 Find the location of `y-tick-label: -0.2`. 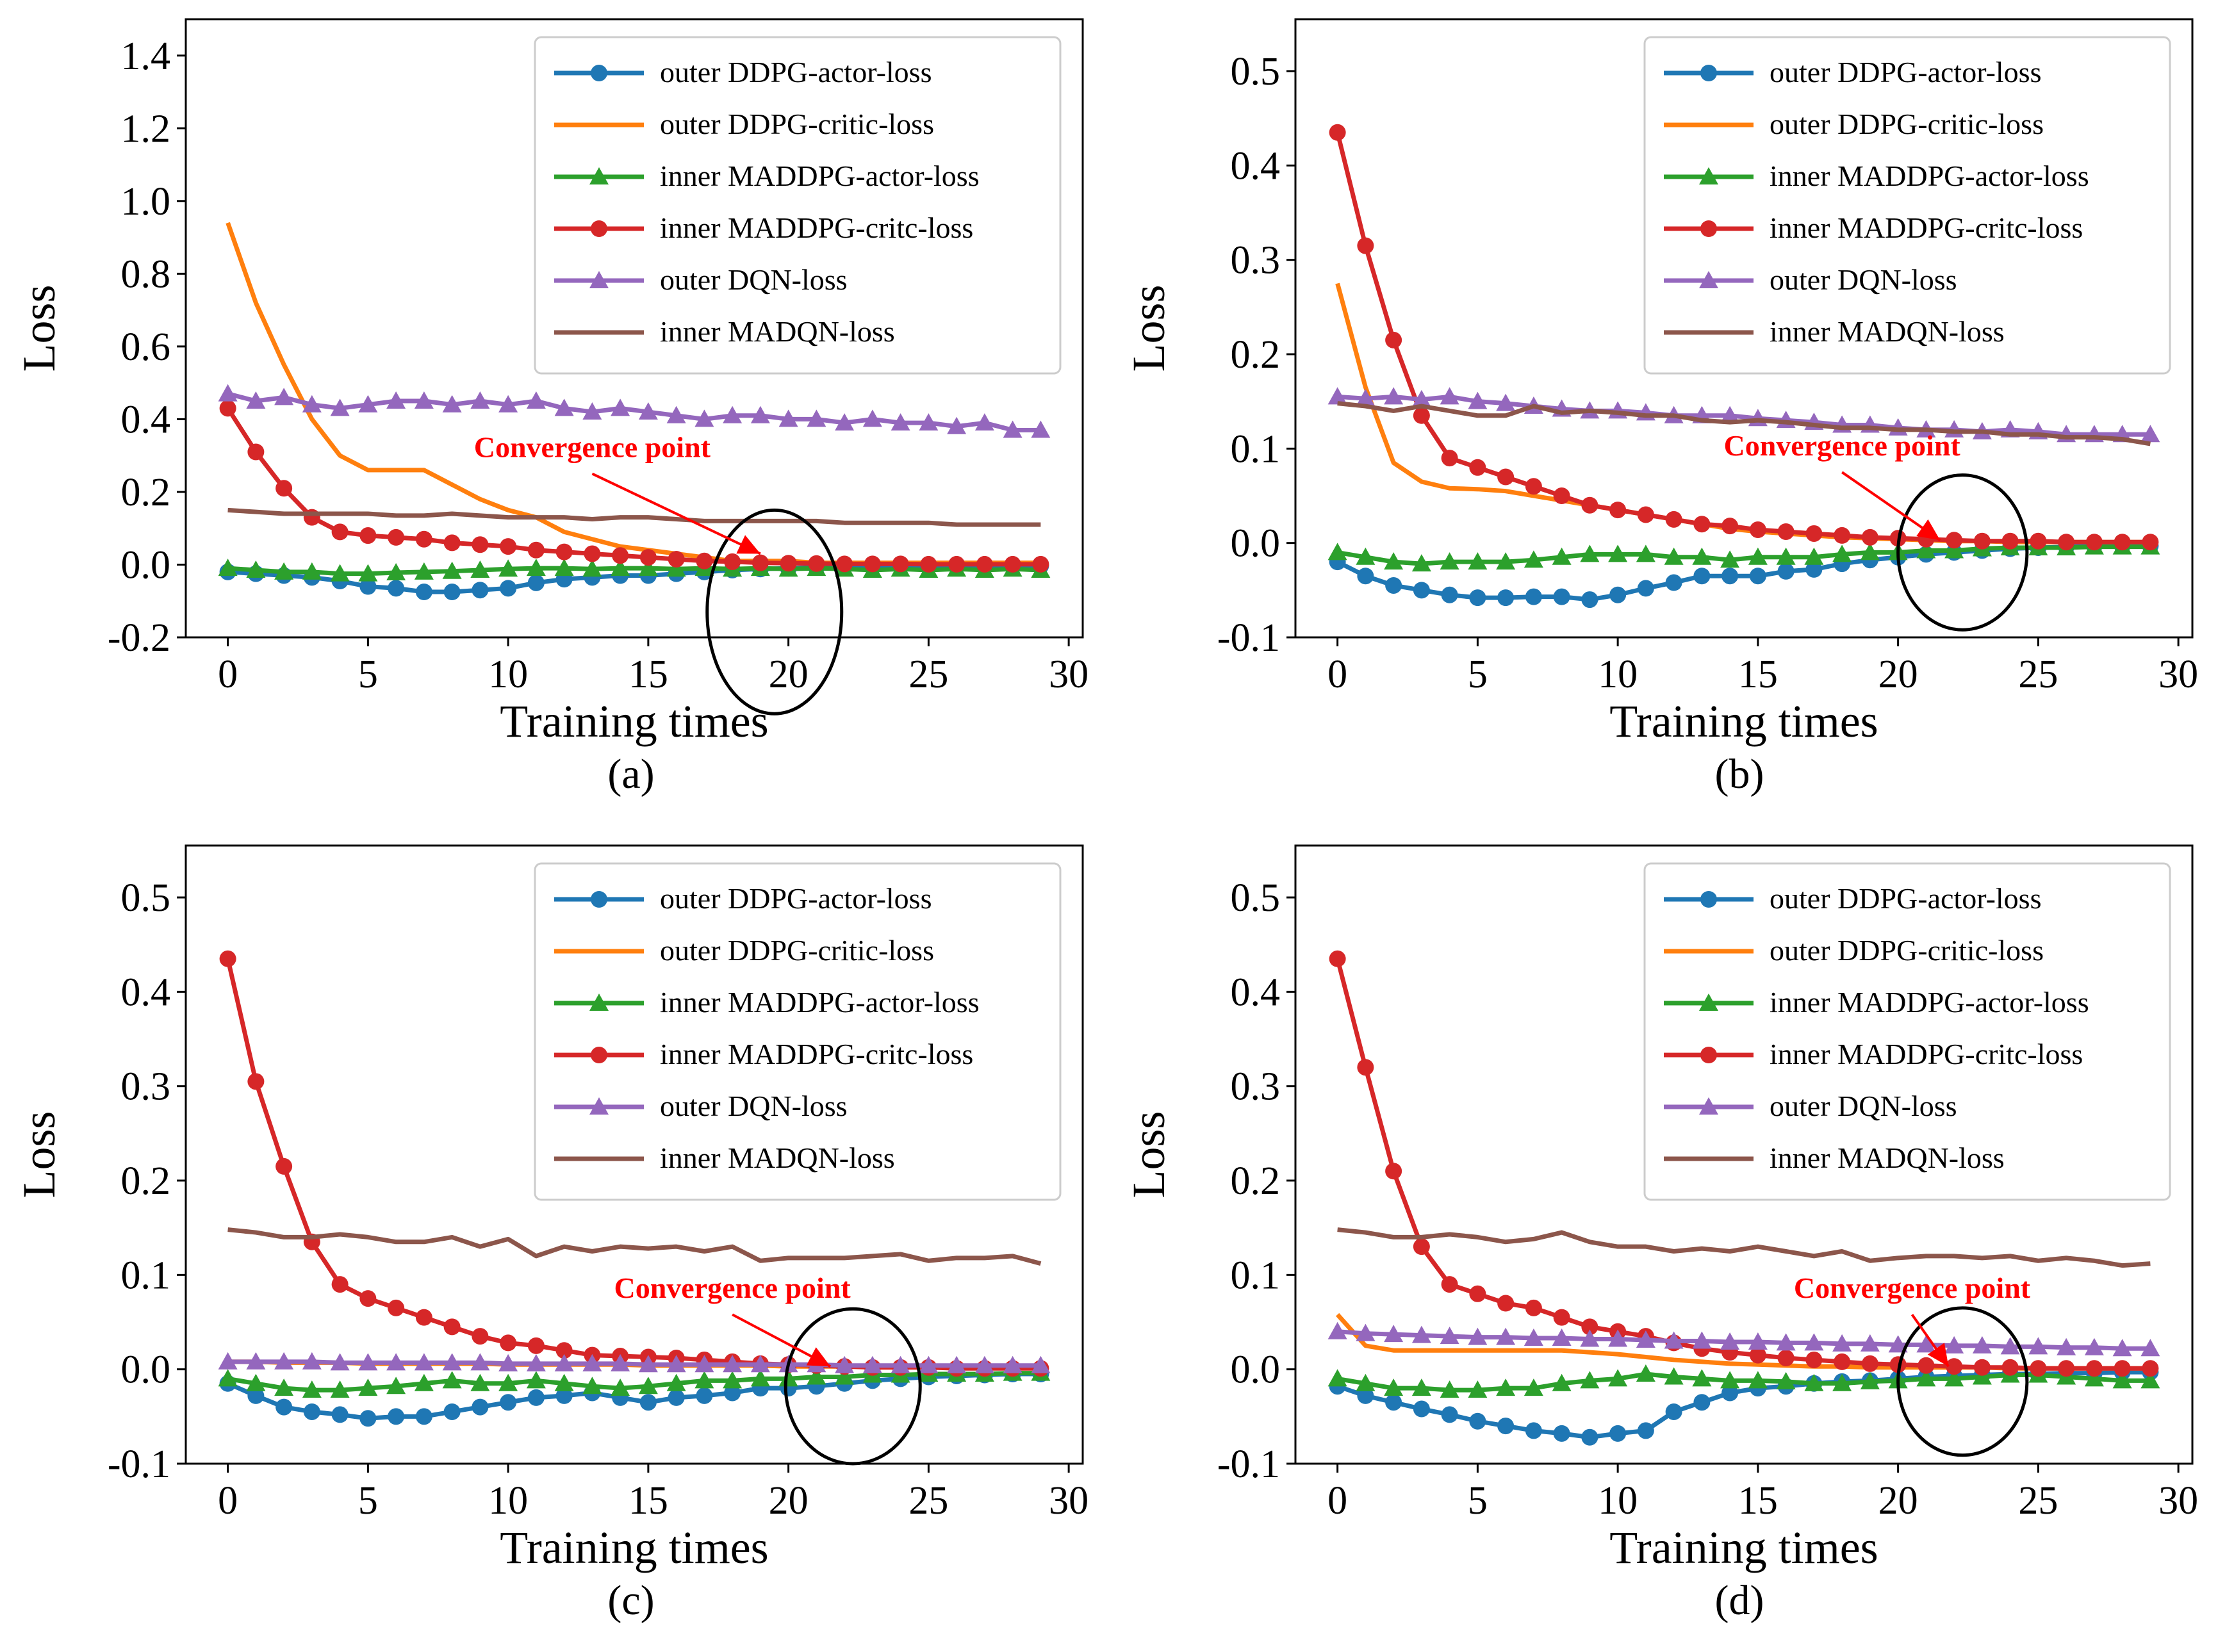

y-tick-label: -0.2 is located at coordinates (139, 638).